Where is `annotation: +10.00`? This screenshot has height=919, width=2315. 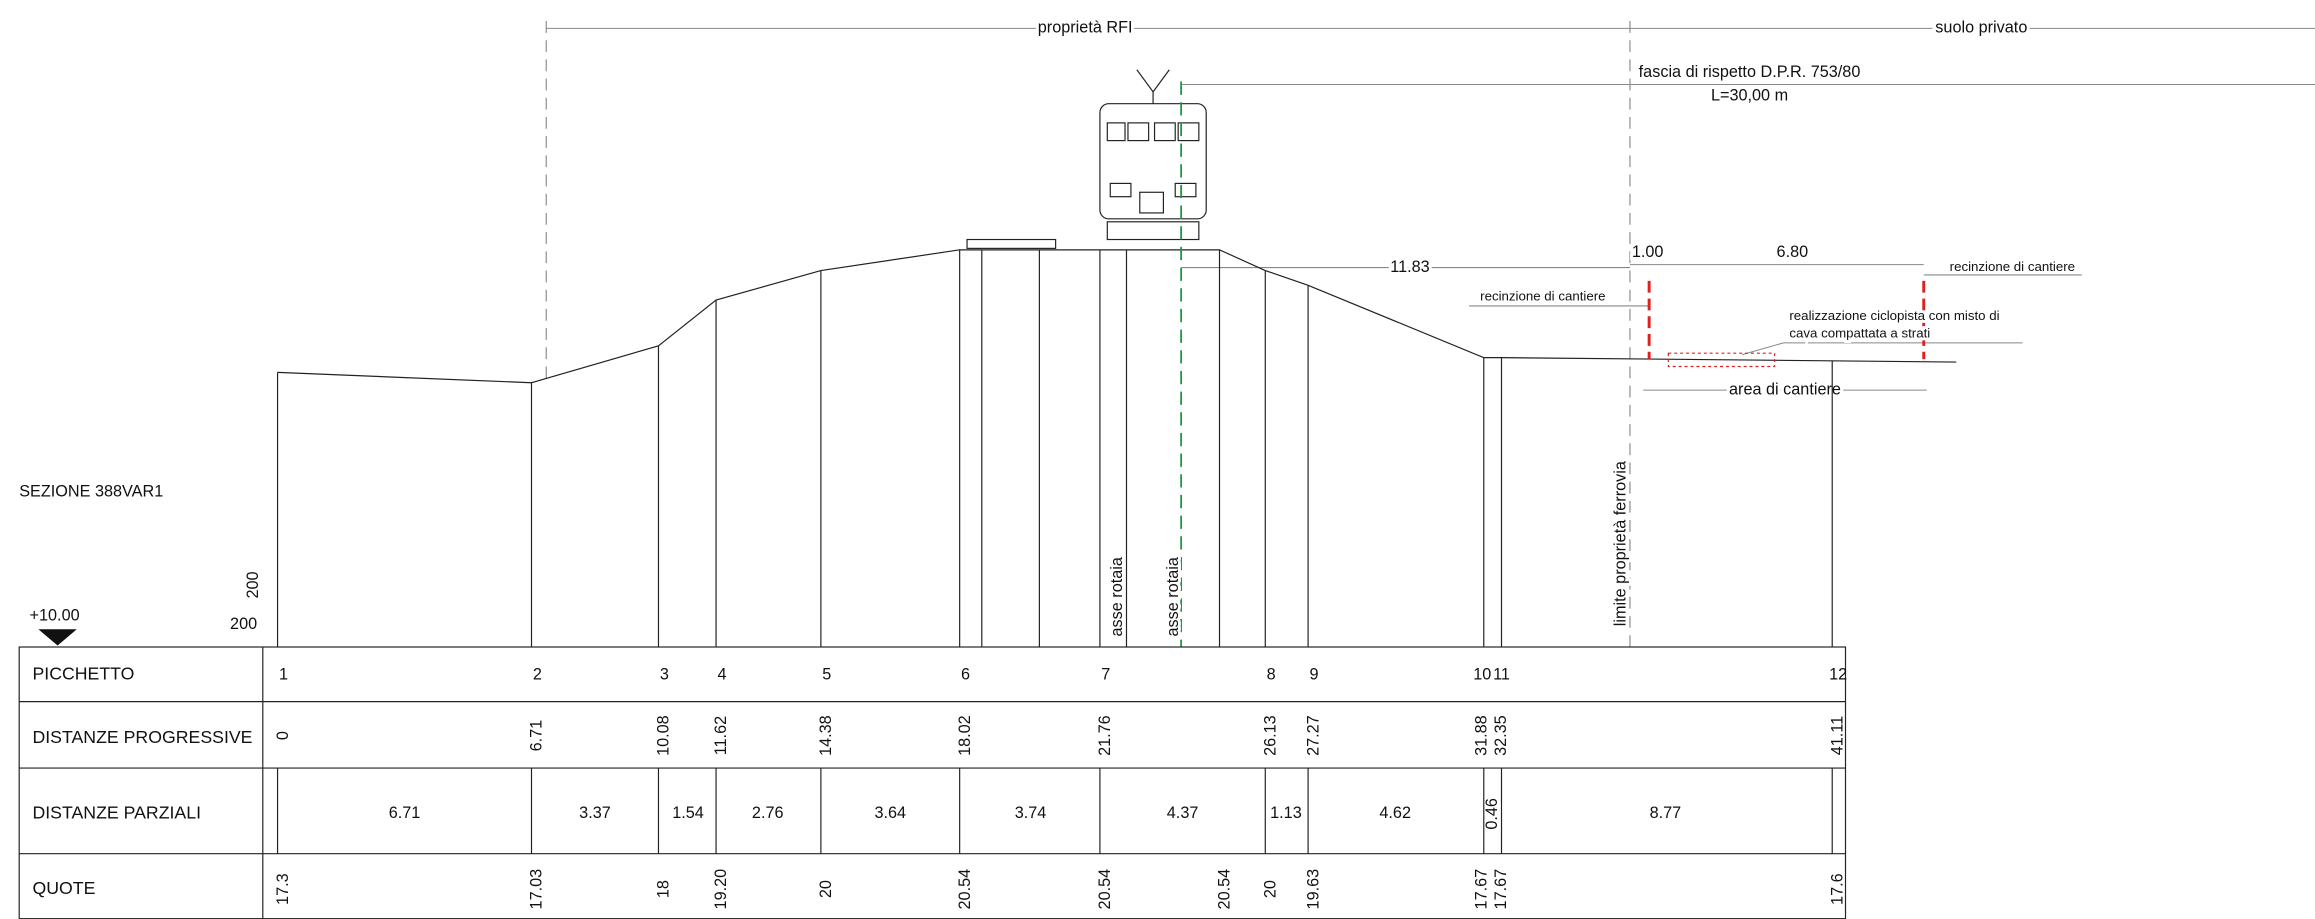 annotation: +10.00 is located at coordinates (55, 615).